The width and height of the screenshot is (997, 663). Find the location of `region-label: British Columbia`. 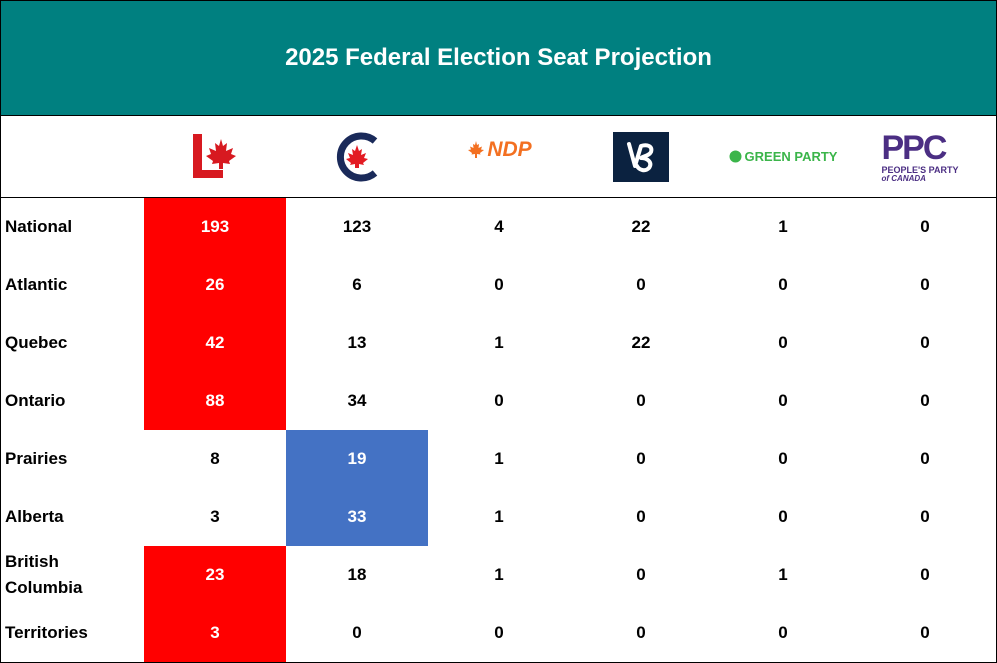

region-label: British Columbia is located at coordinates (72, 575).